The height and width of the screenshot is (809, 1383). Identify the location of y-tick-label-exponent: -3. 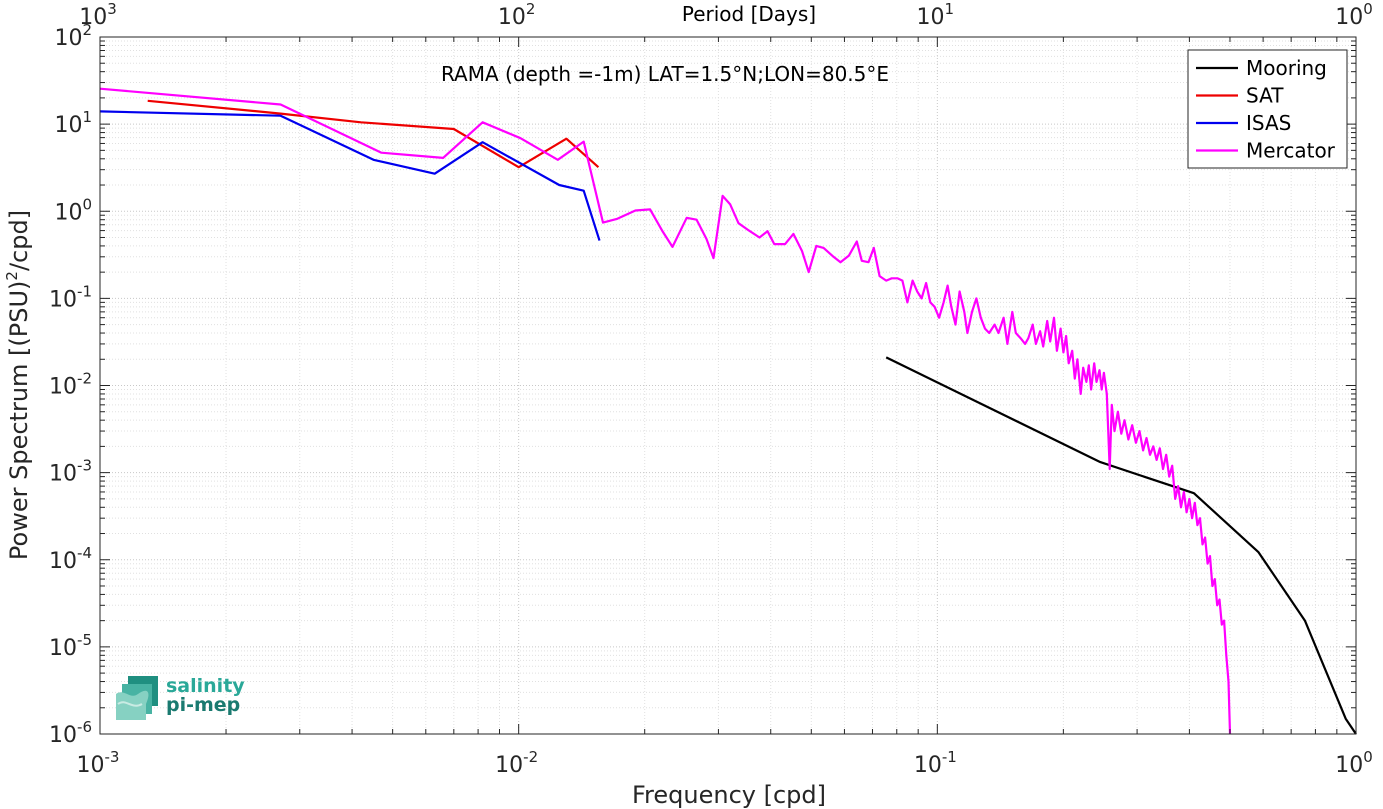
(84, 466).